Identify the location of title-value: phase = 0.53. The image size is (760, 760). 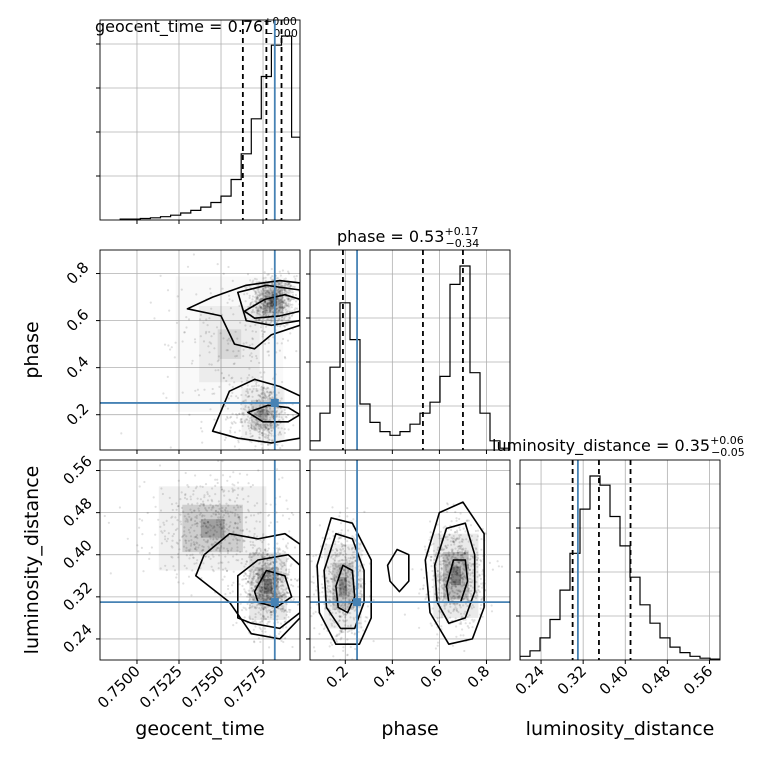
(390, 236).